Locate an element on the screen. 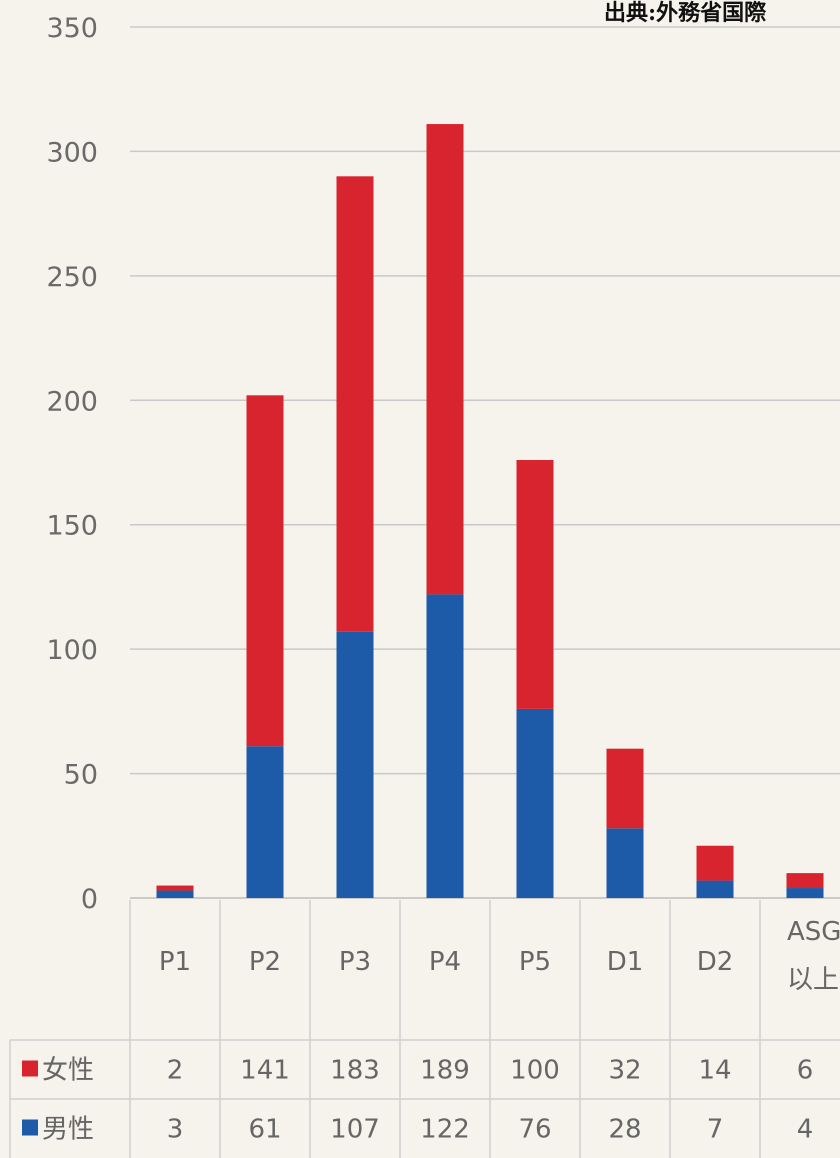 This screenshot has height=1158, width=840. table-cell-value: 100 is located at coordinates (535, 1071).